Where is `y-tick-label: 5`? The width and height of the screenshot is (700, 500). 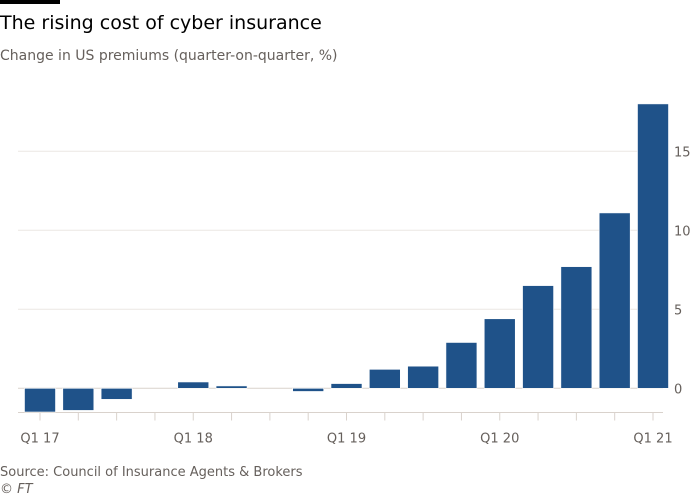
y-tick-label: 5 is located at coordinates (678, 310).